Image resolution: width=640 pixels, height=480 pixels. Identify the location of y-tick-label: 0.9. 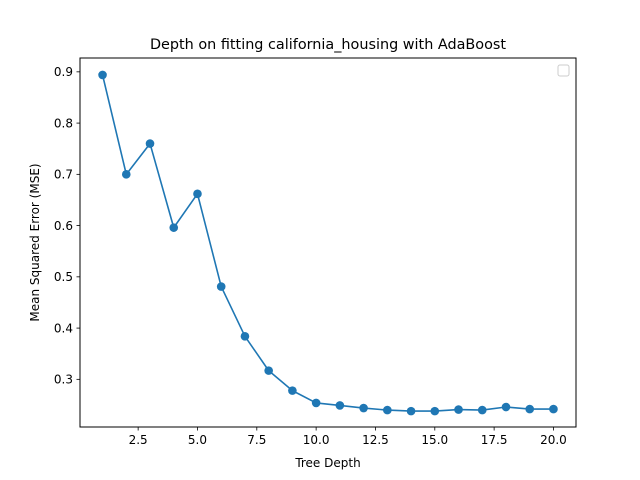
(63, 72).